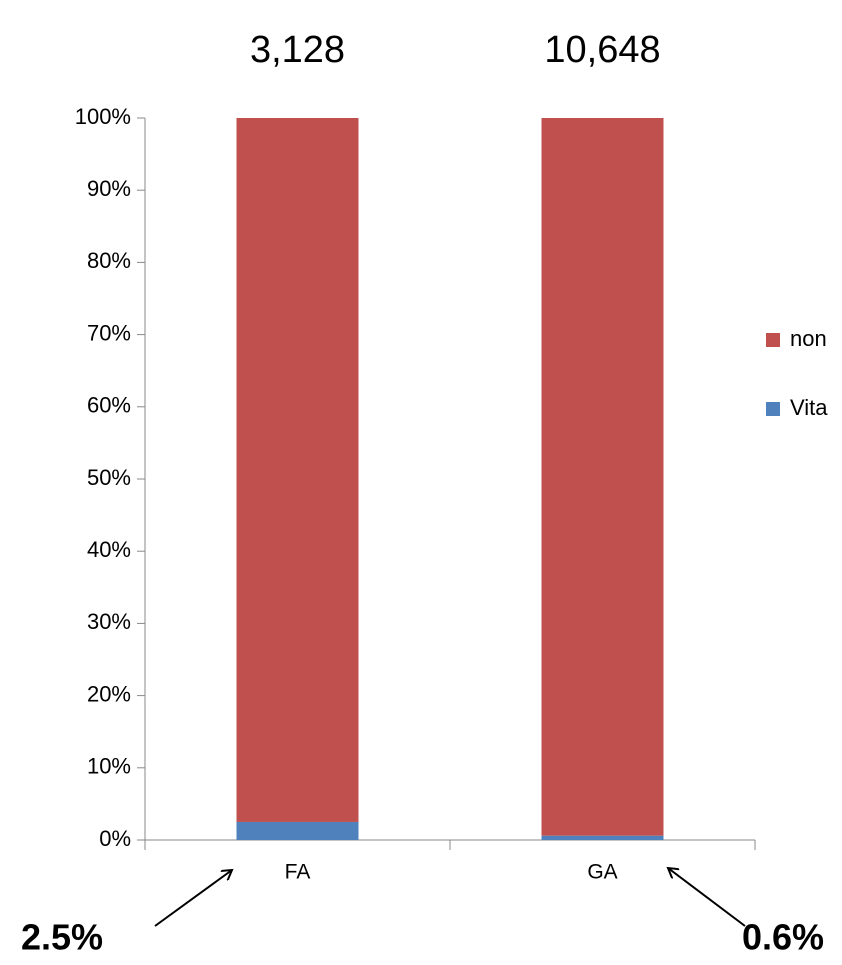 The width and height of the screenshot is (842, 965). What do you see at coordinates (298, 872) in the screenshot?
I see `x-tick-label: FA` at bounding box center [298, 872].